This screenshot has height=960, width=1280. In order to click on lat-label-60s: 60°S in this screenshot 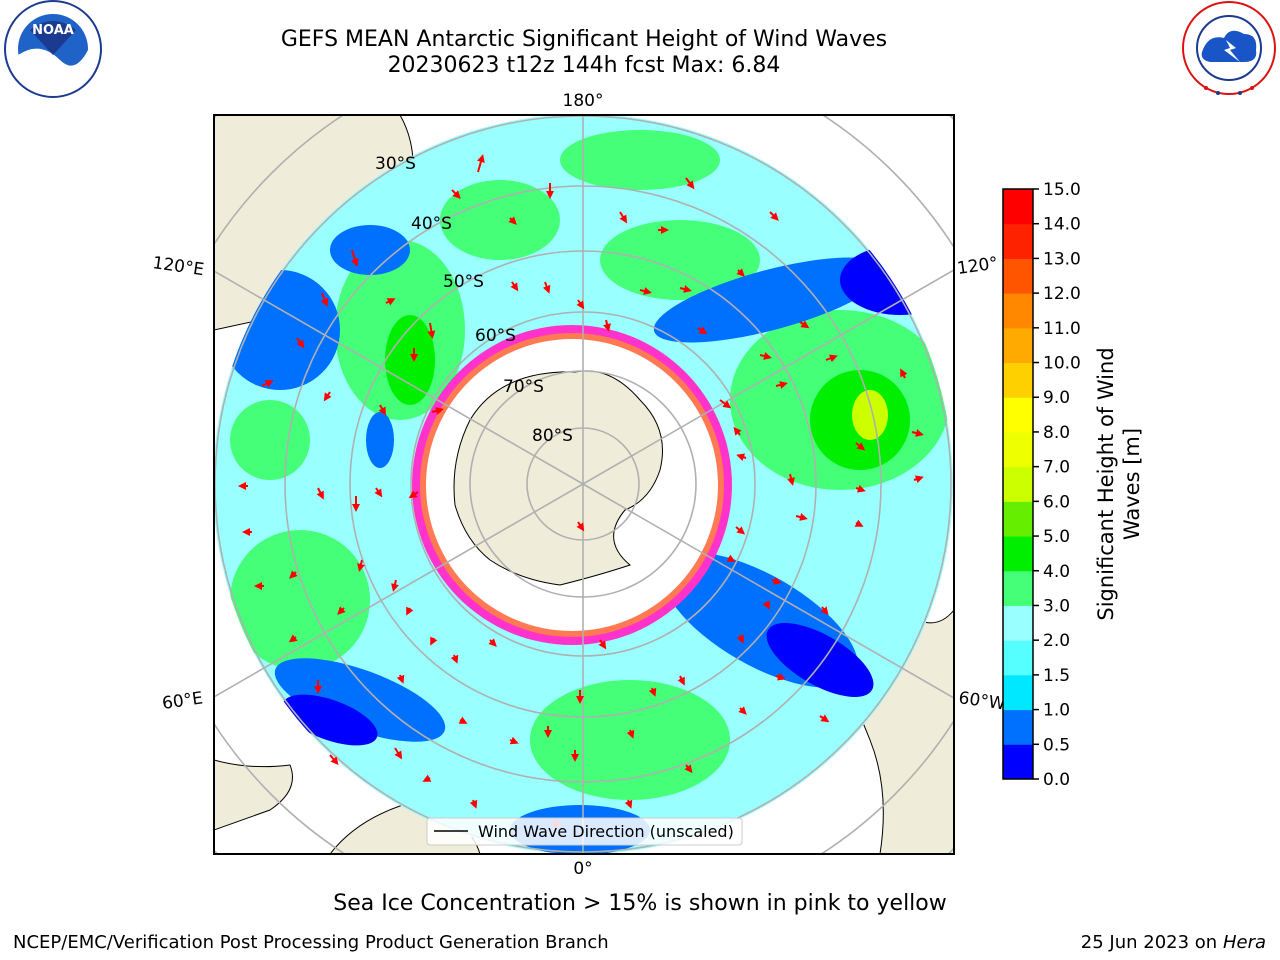, I will do `click(495, 336)`.